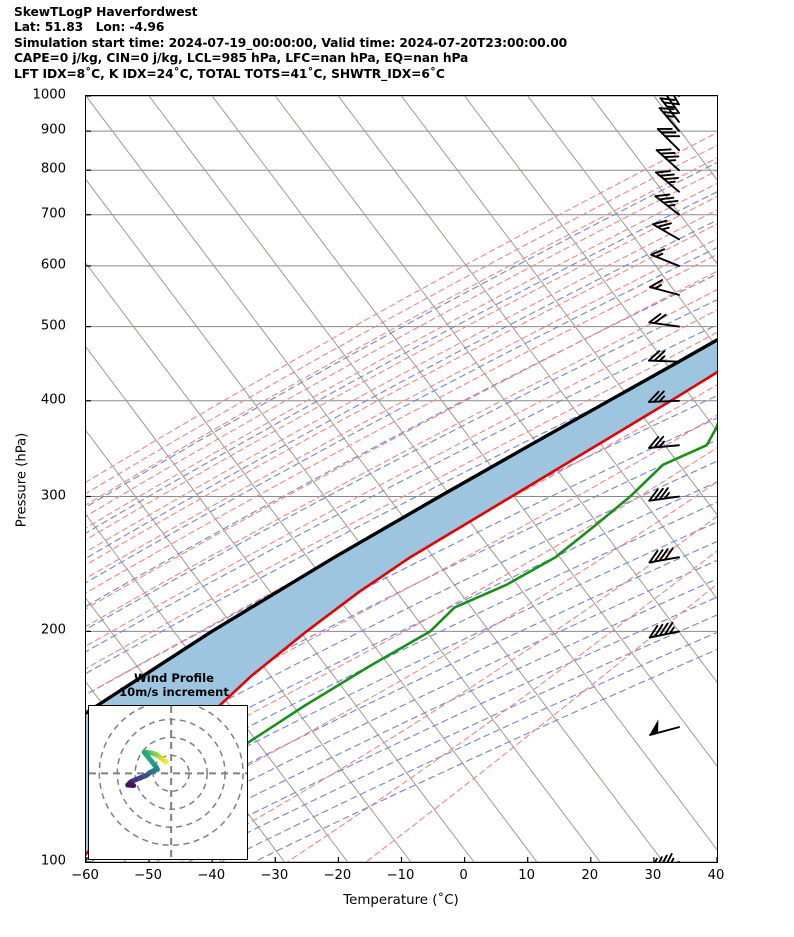 This screenshot has height=937, width=794. I want to click on y-axis-label-wrap: Pressure (hPa), so click(22, 468).